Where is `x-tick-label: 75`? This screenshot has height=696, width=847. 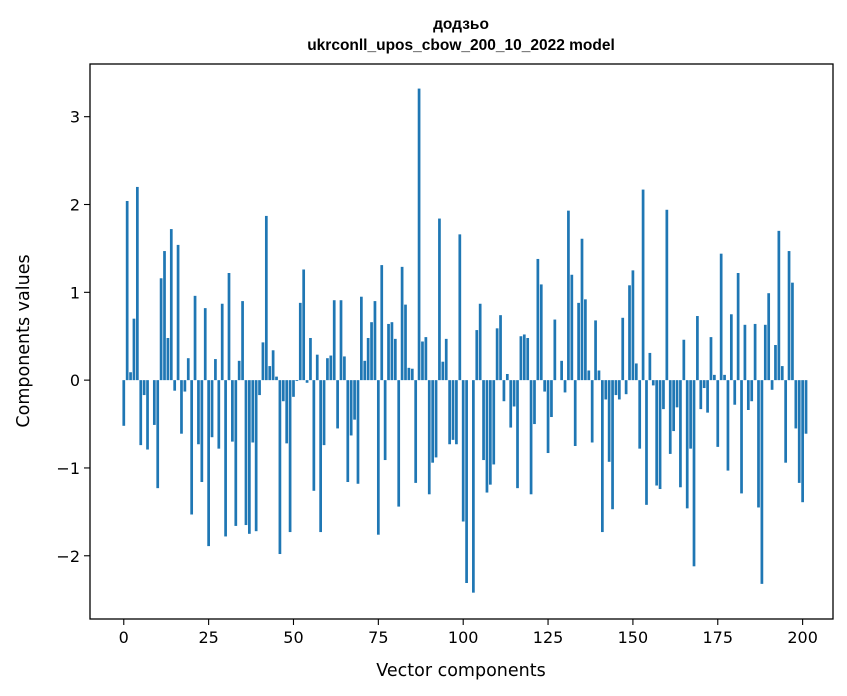
x-tick-label: 75 is located at coordinates (378, 637).